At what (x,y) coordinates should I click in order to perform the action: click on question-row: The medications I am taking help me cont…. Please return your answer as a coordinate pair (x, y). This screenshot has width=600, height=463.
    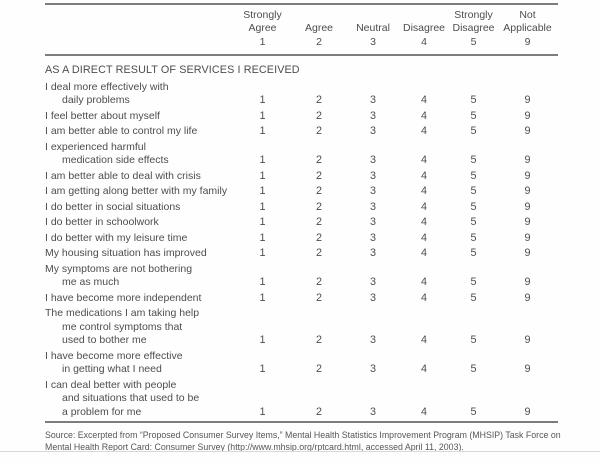
    Looking at the image, I should click on (301, 327).